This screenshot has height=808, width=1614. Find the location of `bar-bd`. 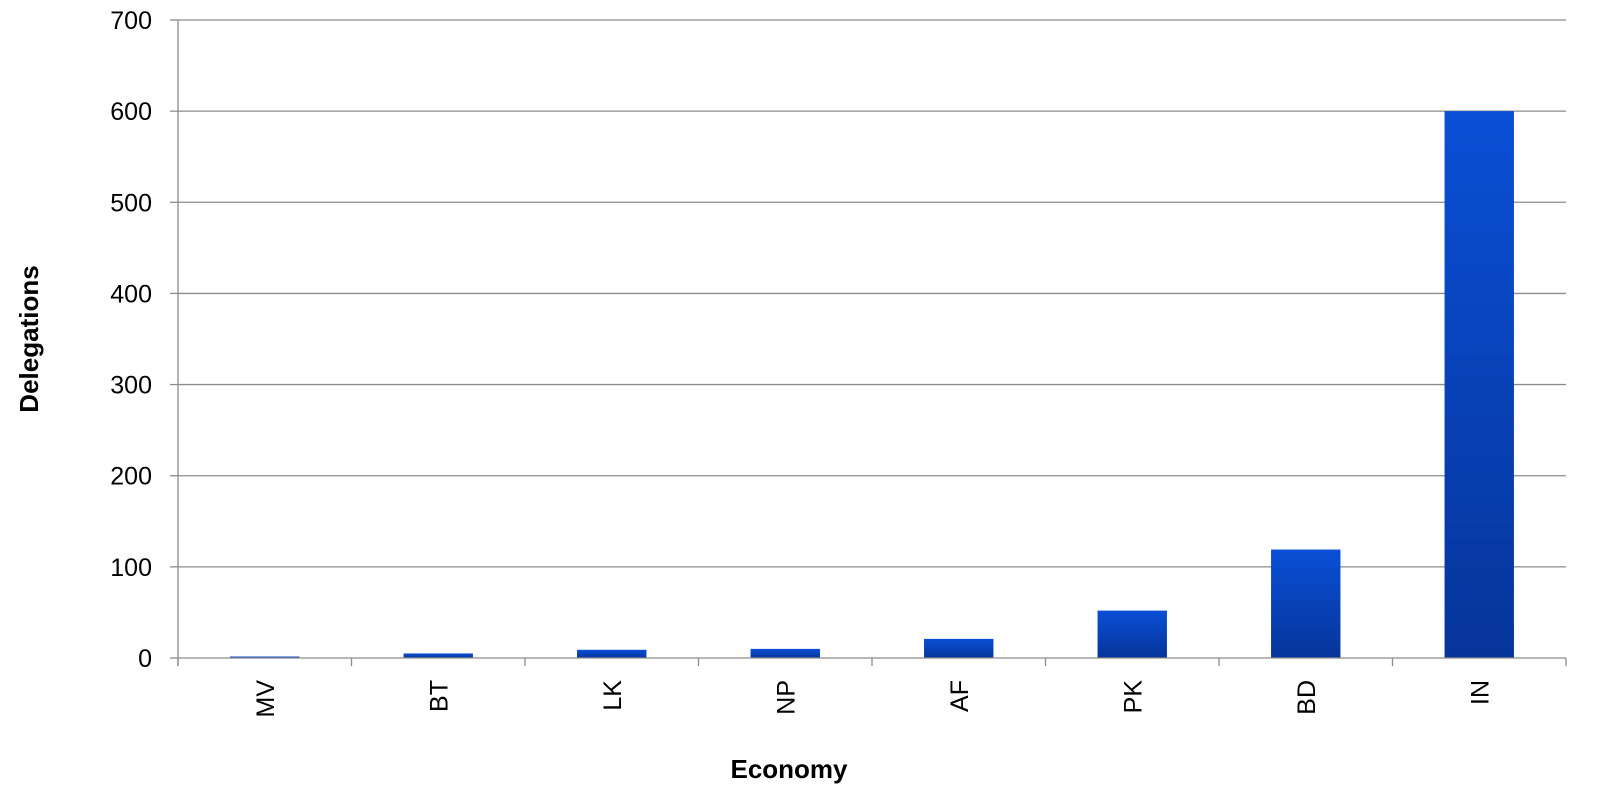

bar-bd is located at coordinates (1306, 603).